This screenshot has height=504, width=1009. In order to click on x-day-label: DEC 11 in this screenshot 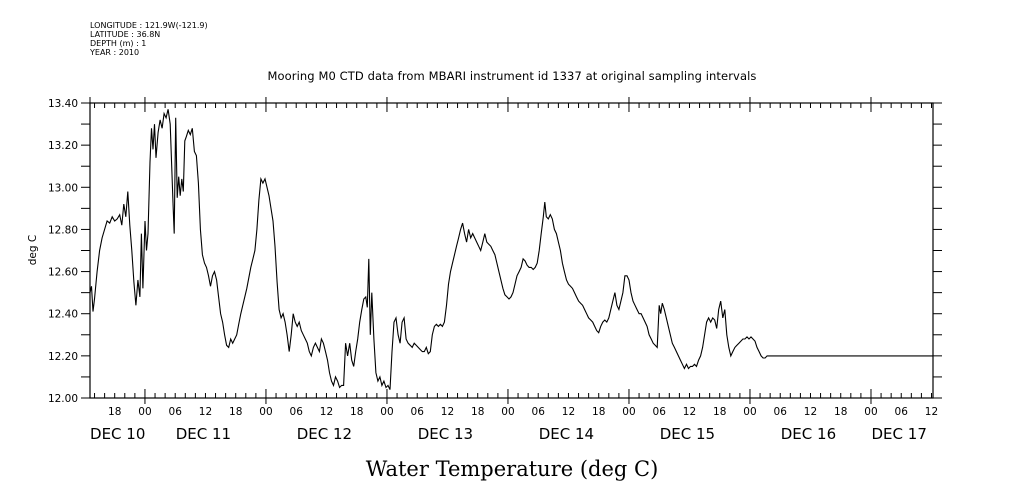, I will do `click(203, 434)`.